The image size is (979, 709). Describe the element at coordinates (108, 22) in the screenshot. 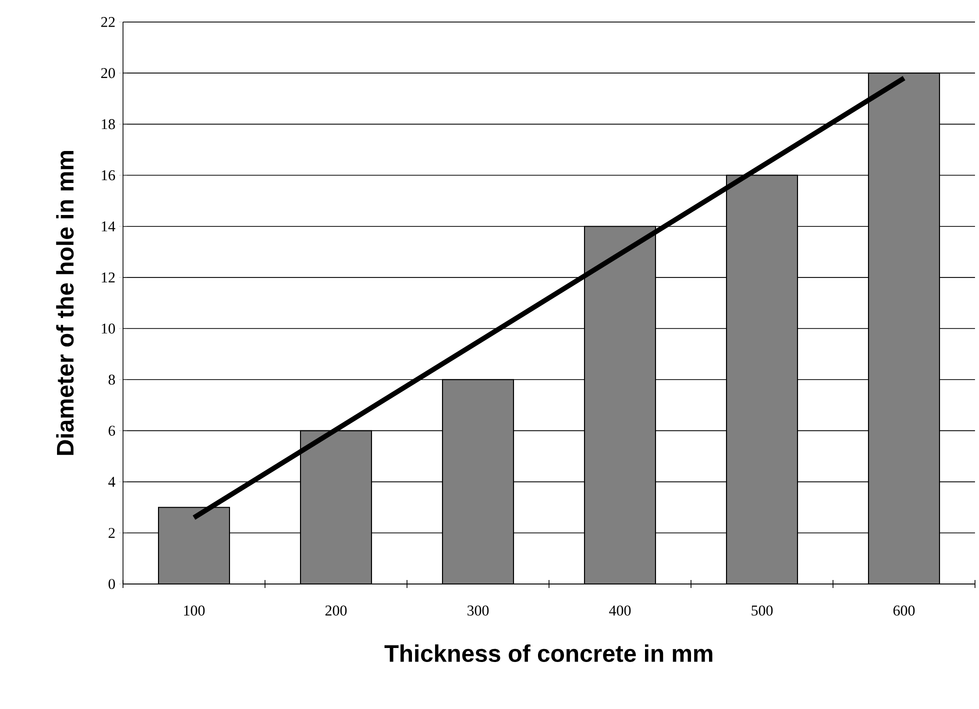

I see `y-tick-label: 22` at that location.